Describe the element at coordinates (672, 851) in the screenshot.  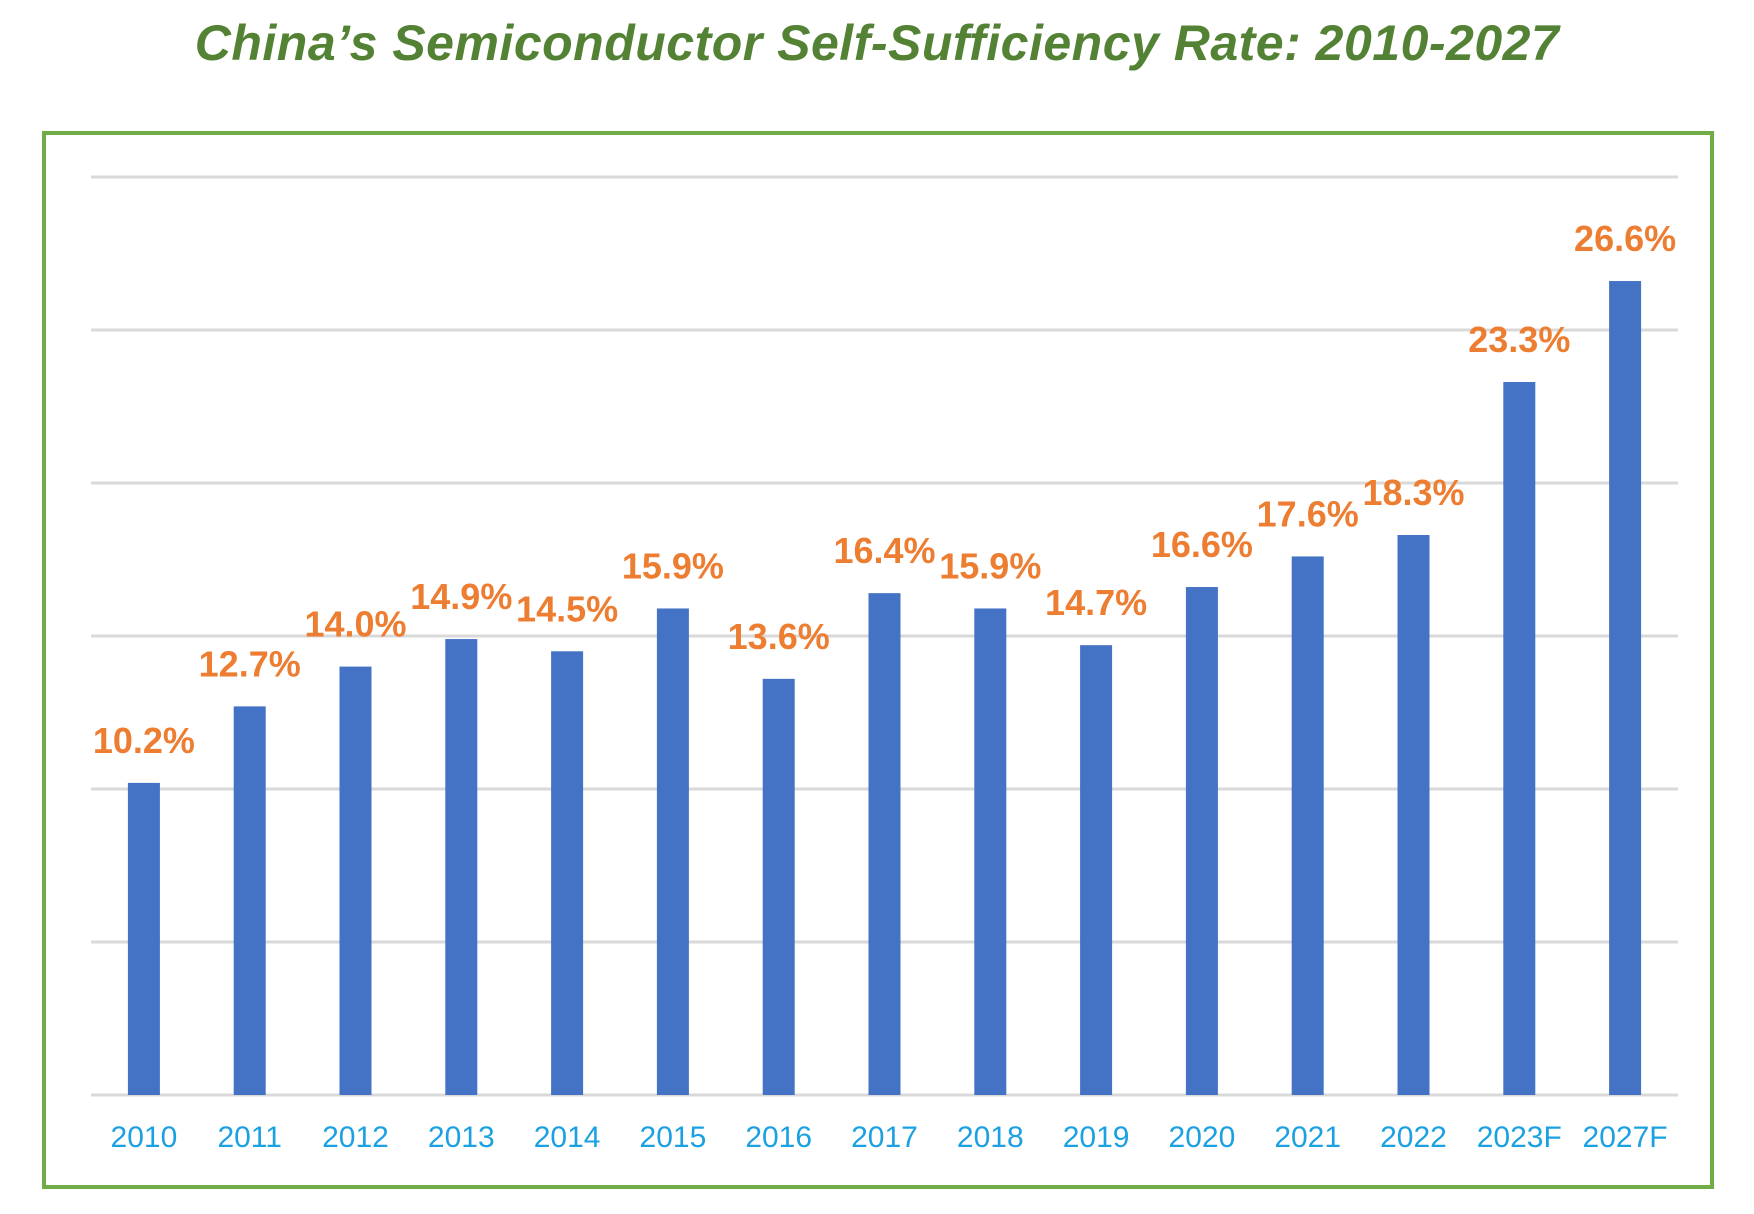
I see `bar-2015` at that location.